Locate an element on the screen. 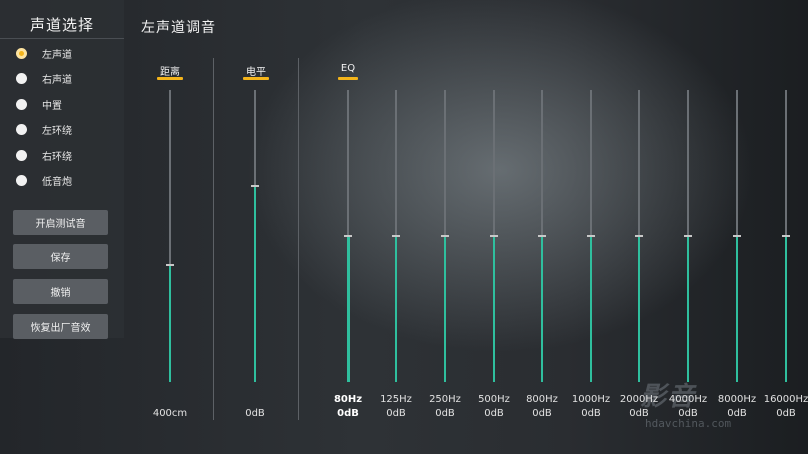 The image size is (808, 454). distance-slider-track is located at coordinates (170, 236).